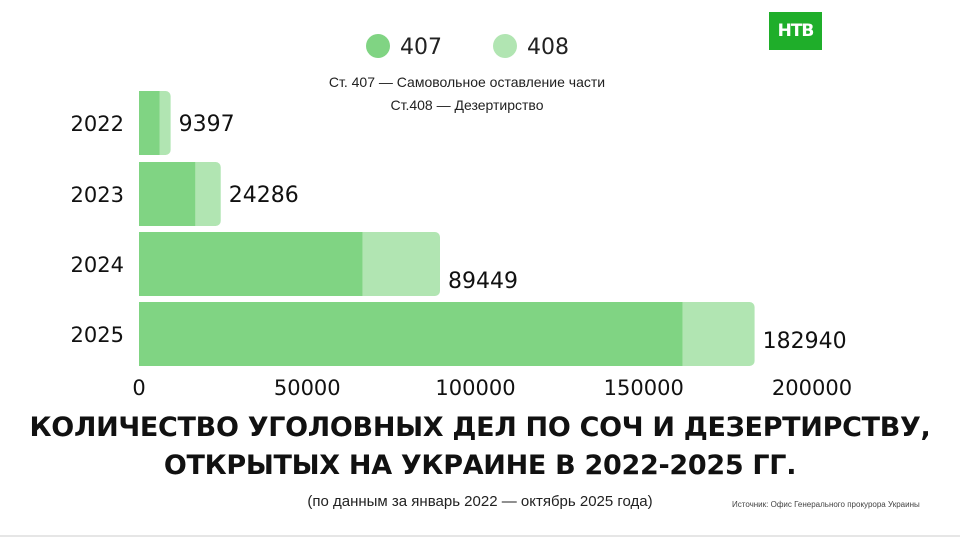  I want to click on total-label-2022: 9397, so click(207, 124).